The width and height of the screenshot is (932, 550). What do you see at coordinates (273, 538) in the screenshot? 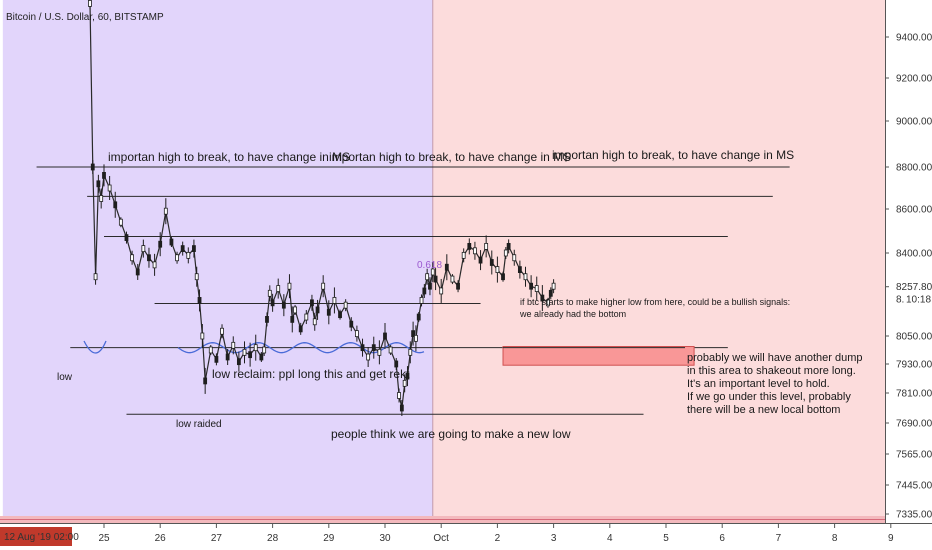
I see `x-tick-label: 28` at bounding box center [273, 538].